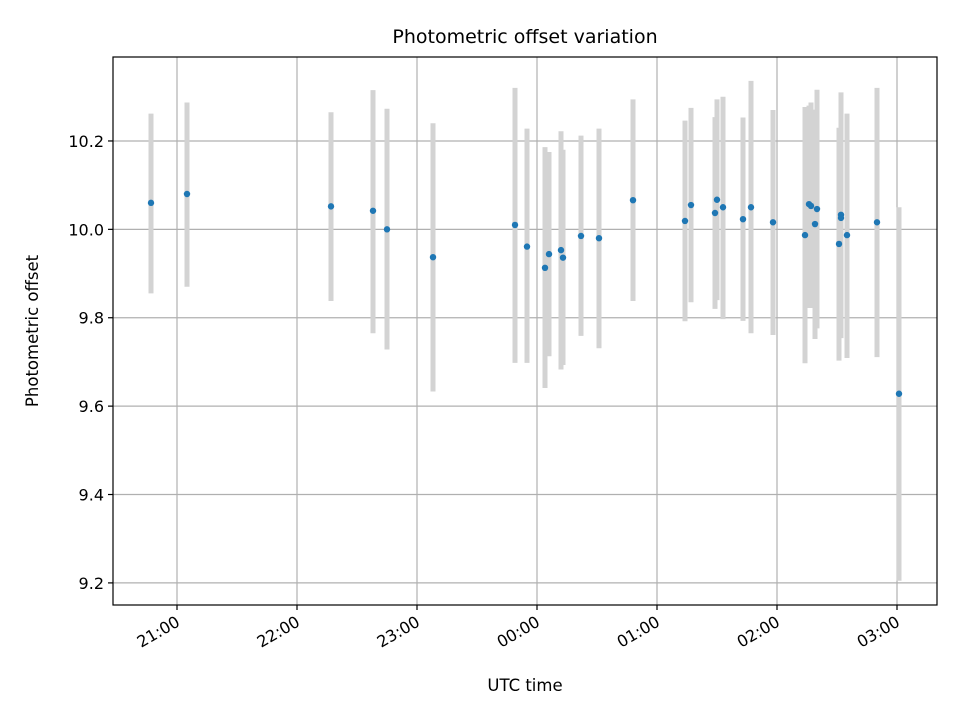 Image resolution: width=960 pixels, height=720 pixels. Describe the element at coordinates (91, 583) in the screenshot. I see `y-tick-label: 9.2` at that location.